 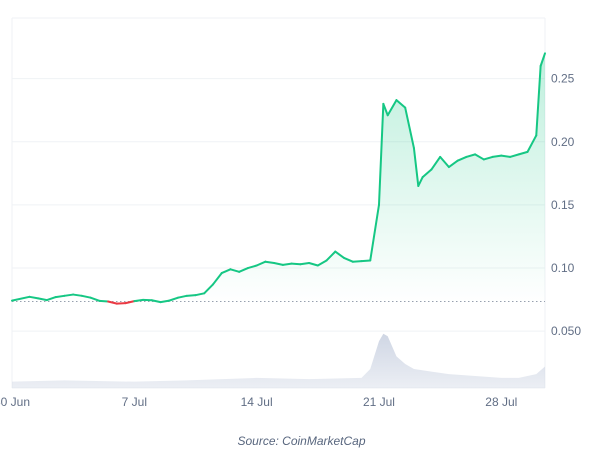 What do you see at coordinates (134, 402) in the screenshot?
I see `x-tick-label: 7 Jul` at bounding box center [134, 402].